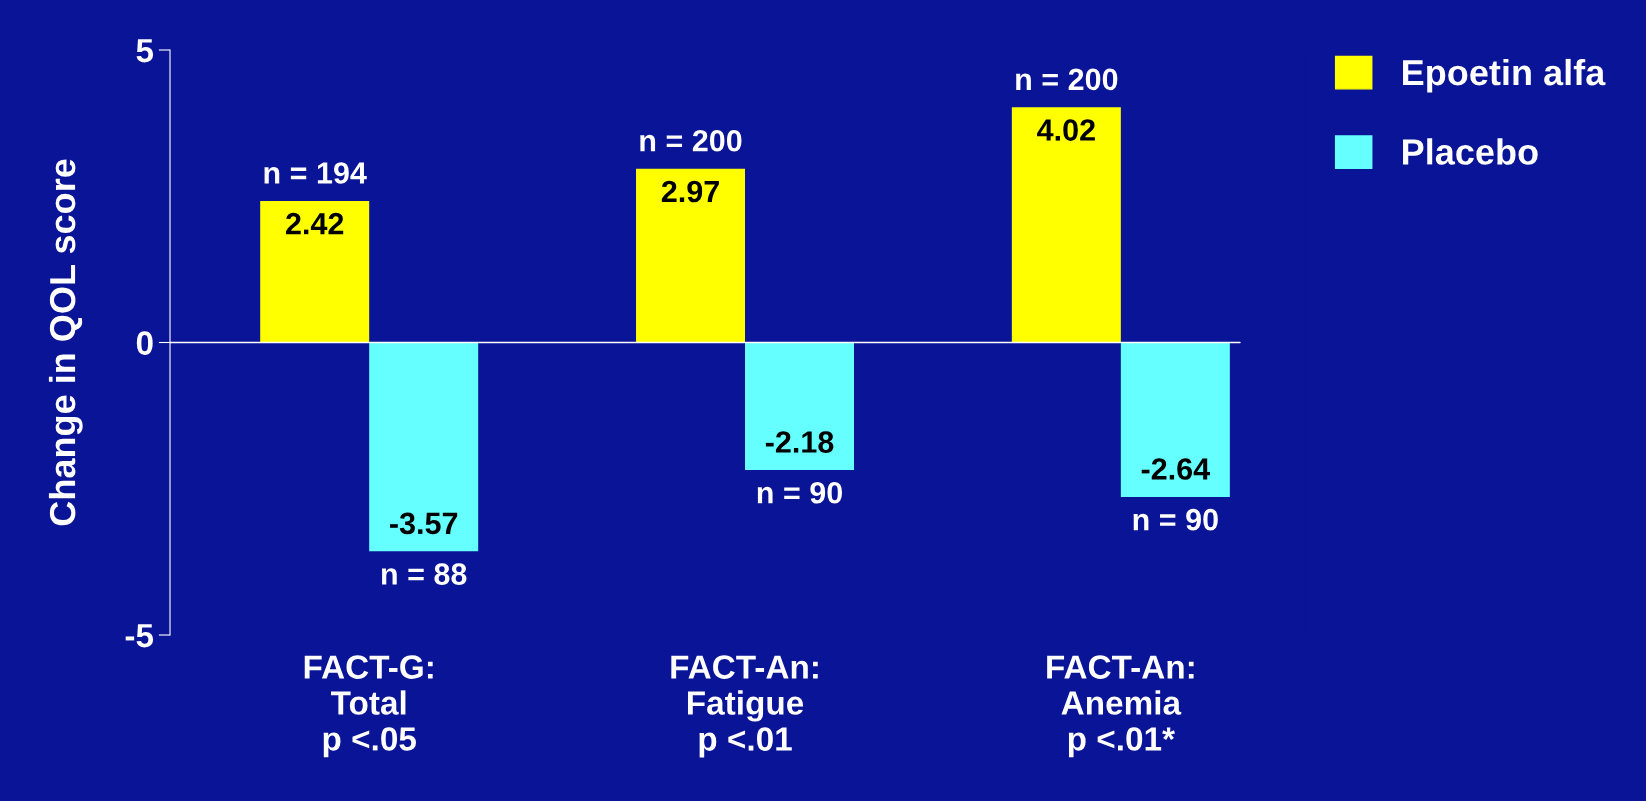 The height and width of the screenshot is (801, 1646). Describe the element at coordinates (1175, 469) in the screenshot. I see `data-label: -2.64` at that location.